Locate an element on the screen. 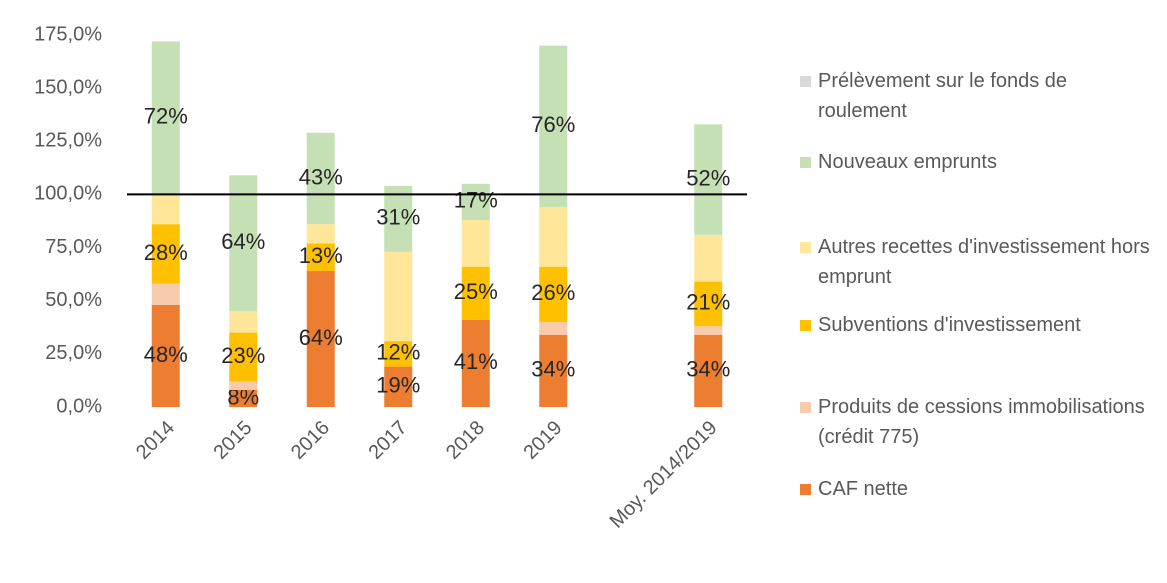 The height and width of the screenshot is (583, 1167). legend-item: CAF nette is located at coordinates (980, 489).